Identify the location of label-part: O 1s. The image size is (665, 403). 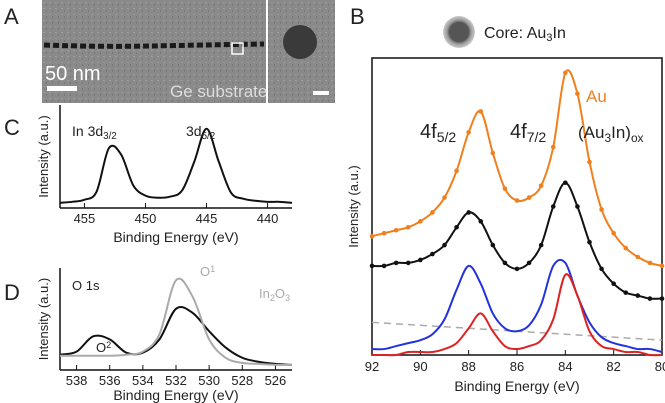
(86, 285).